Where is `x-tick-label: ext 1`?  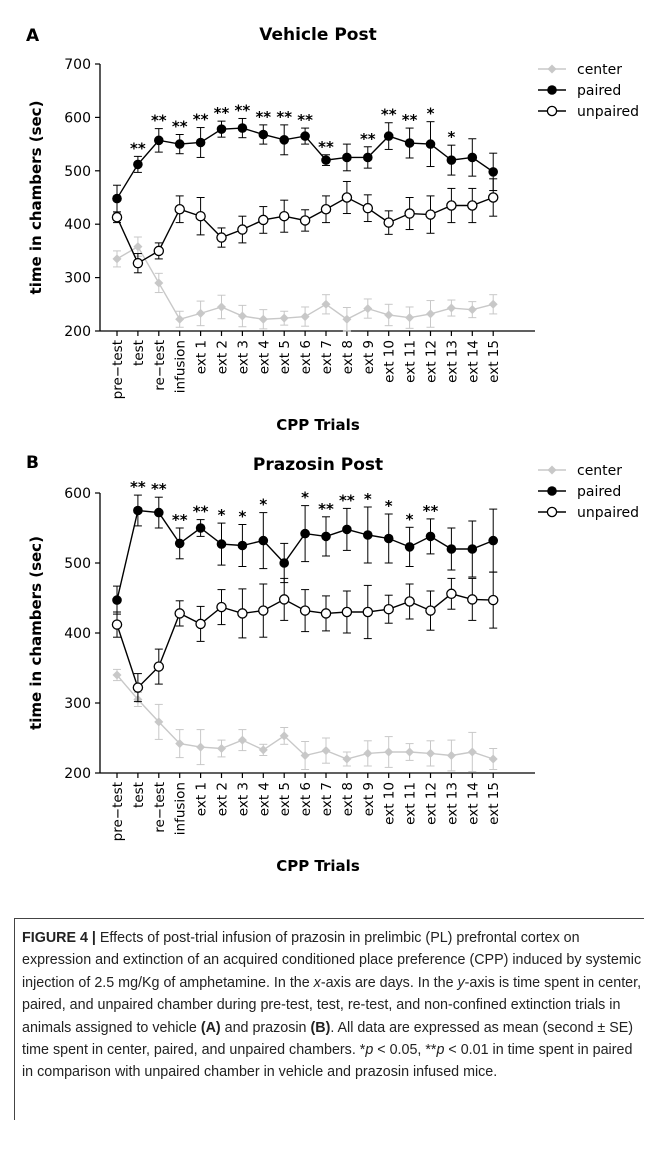
x-tick-label: ext 1 is located at coordinates (202, 799).